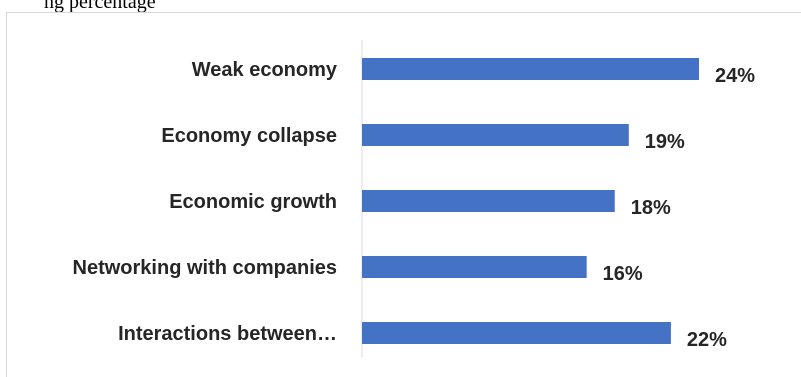 This screenshot has height=377, width=801. What do you see at coordinates (205, 268) in the screenshot?
I see `category-label-4: Networking with companies` at bounding box center [205, 268].